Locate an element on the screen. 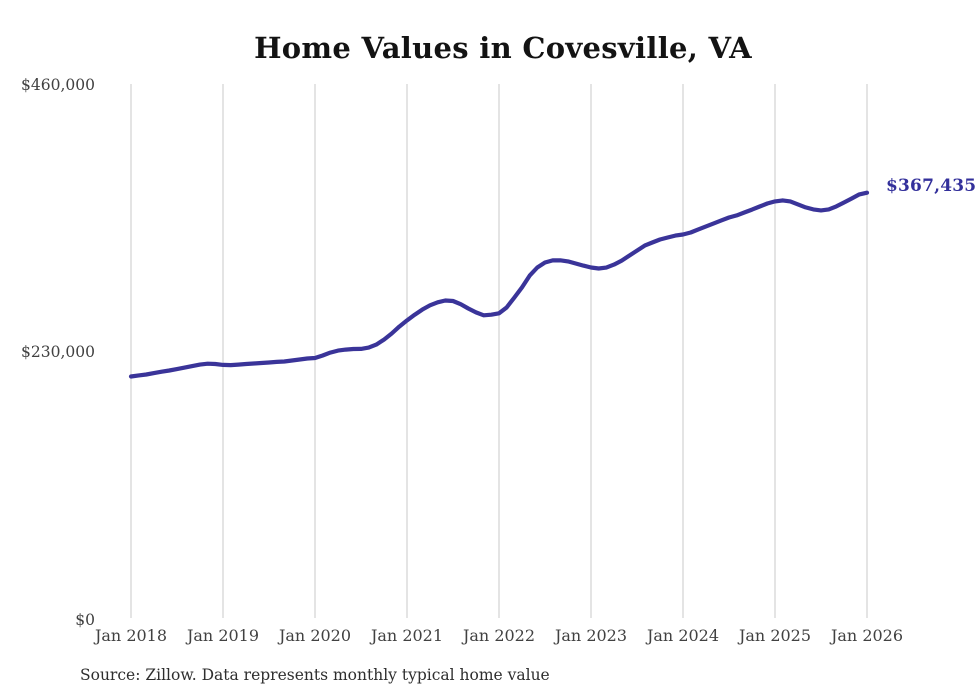  x-axis-tick-jan-2025: Jan 2025 is located at coordinates (775, 635).